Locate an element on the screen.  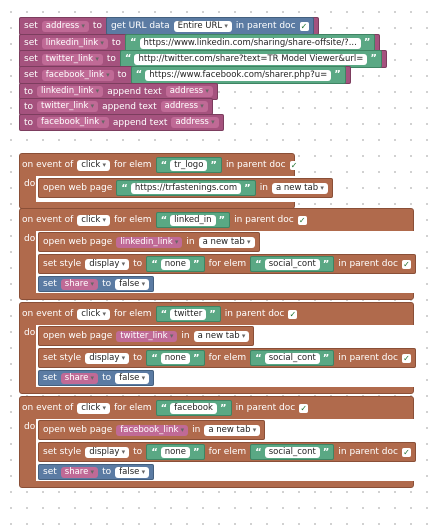
on-event-of-label: on event of is located at coordinates (48, 165).